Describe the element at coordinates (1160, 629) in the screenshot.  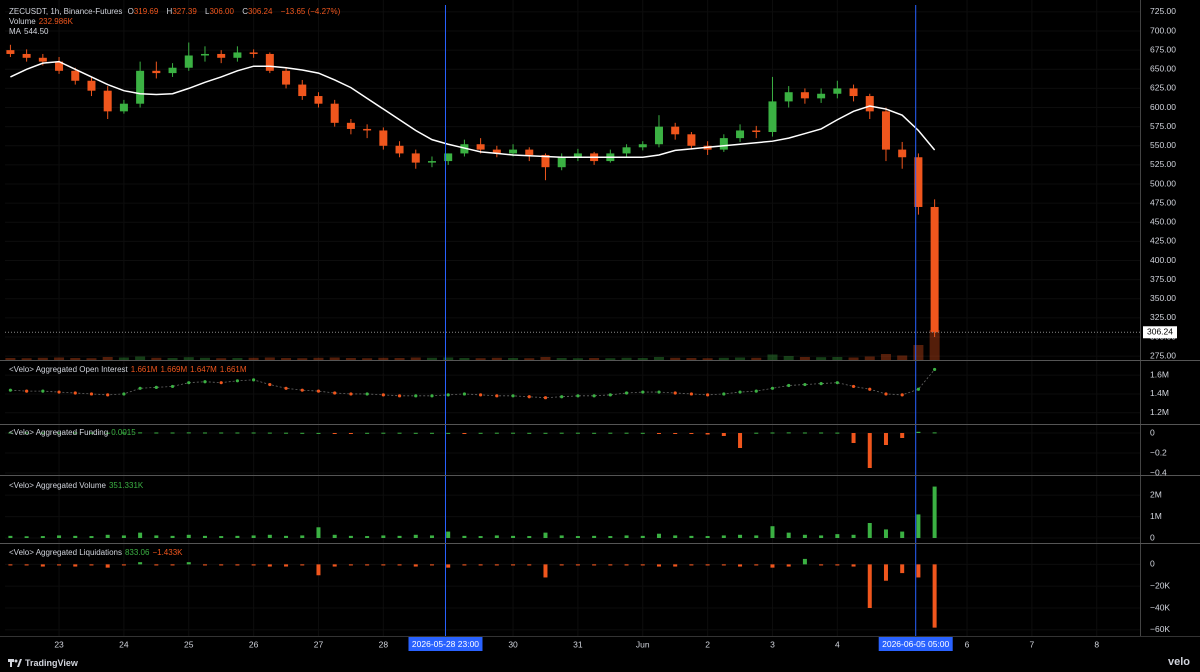
I see `y-tick-label: −60K` at that location.